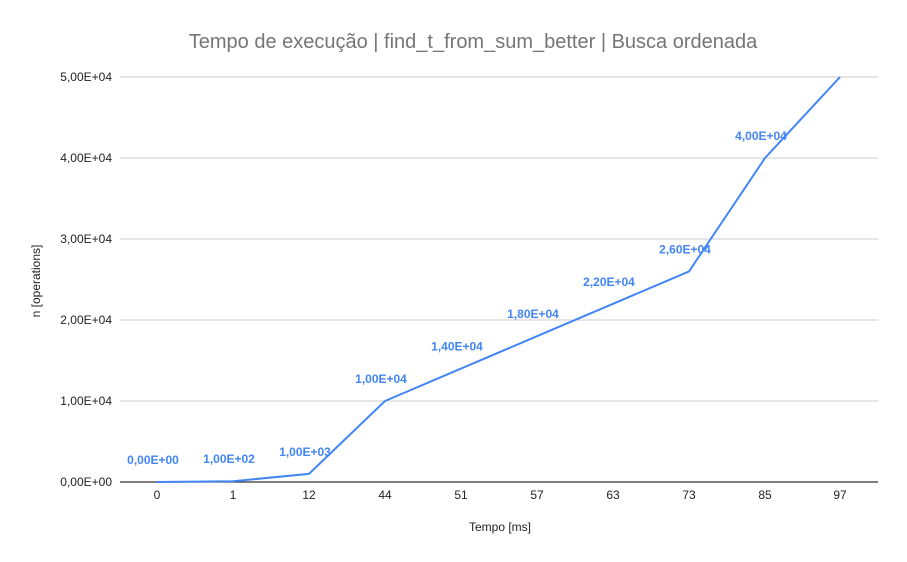 The width and height of the screenshot is (907, 562). Describe the element at coordinates (305, 452) in the screenshot. I see `data-label: 1,00E+03` at that location.